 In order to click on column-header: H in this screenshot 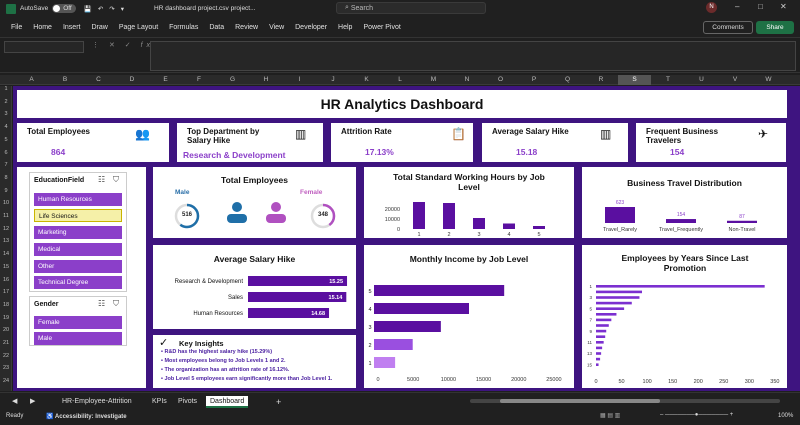, I will do `click(266, 79)`.